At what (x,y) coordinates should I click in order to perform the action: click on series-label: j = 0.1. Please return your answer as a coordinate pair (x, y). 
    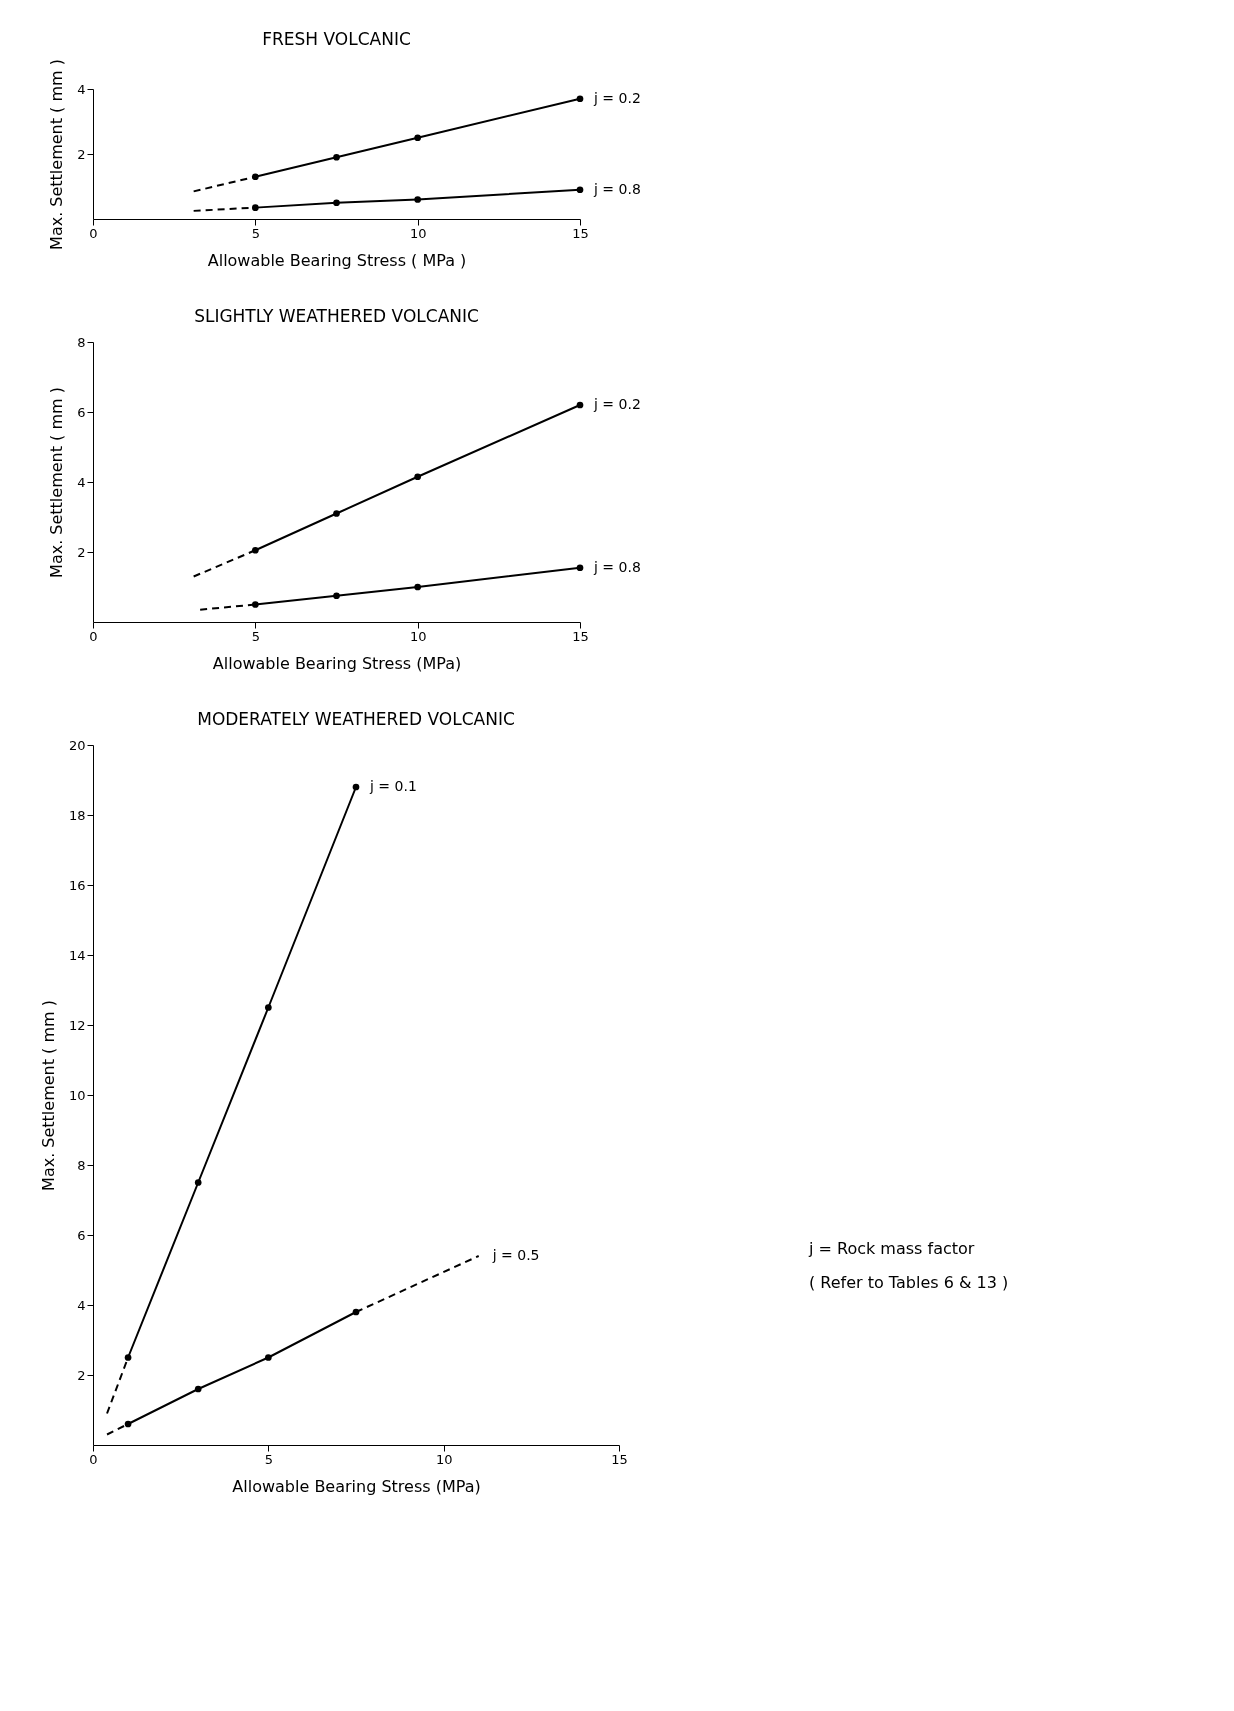
    Looking at the image, I should click on (393, 786).